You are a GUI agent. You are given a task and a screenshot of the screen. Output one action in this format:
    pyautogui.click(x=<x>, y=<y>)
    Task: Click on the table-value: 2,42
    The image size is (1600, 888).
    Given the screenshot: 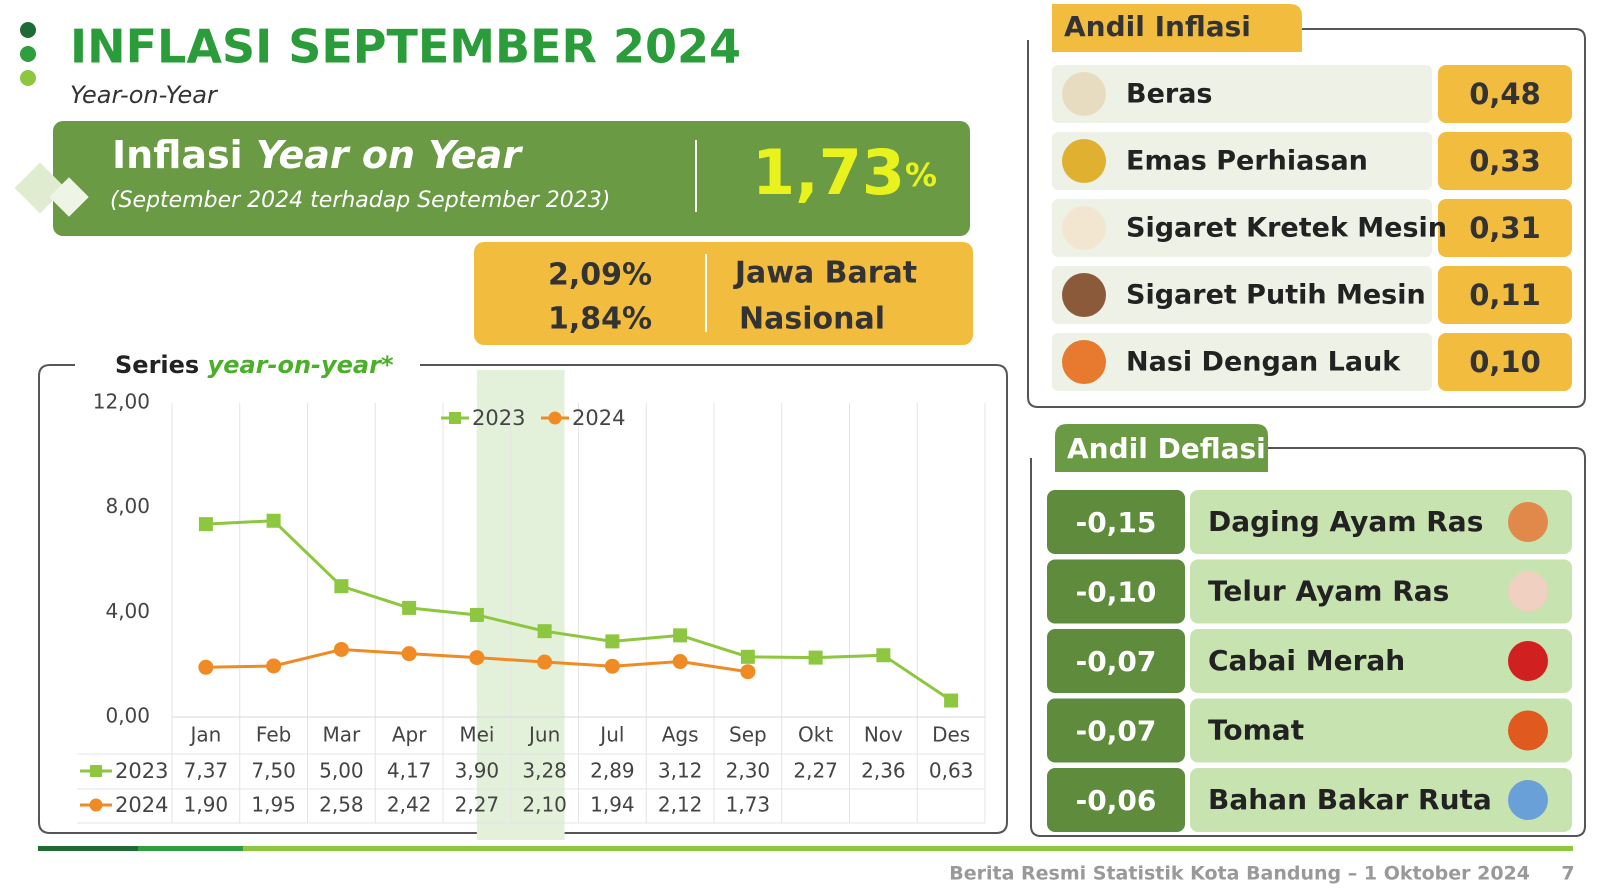 What is the action you would take?
    pyautogui.click(x=409, y=805)
    